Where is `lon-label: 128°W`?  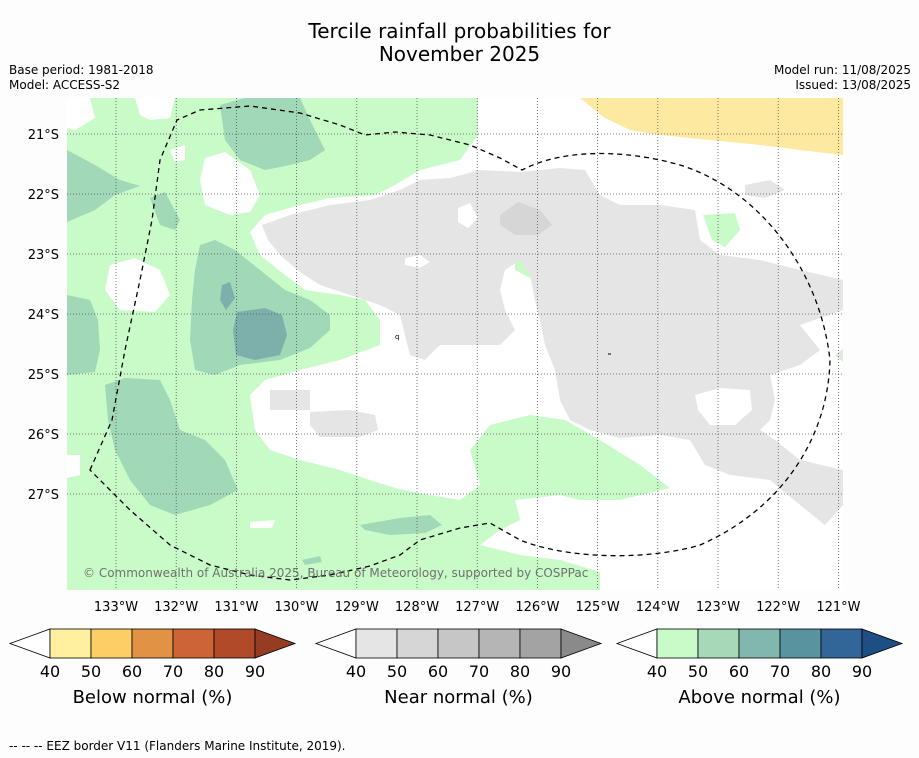
lon-label: 128°W is located at coordinates (417, 607).